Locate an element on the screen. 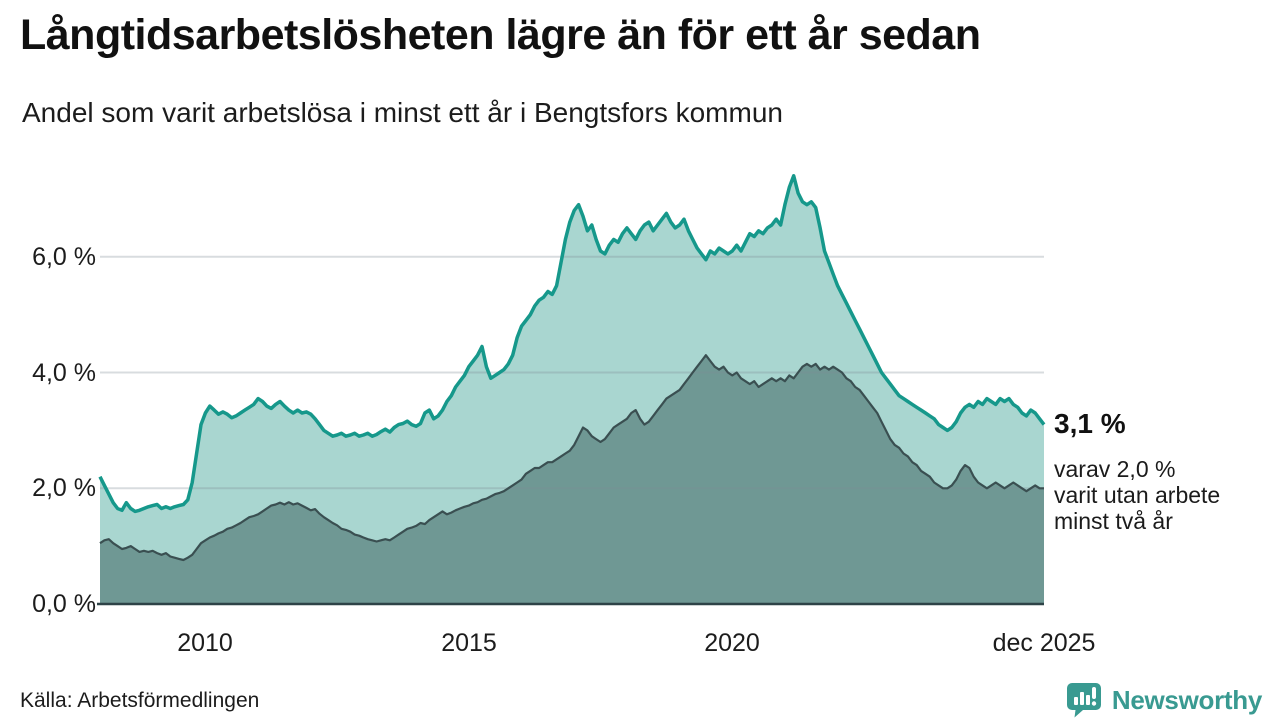 The height and width of the screenshot is (720, 1280). brand-name: Newsworthy is located at coordinates (1186, 699).